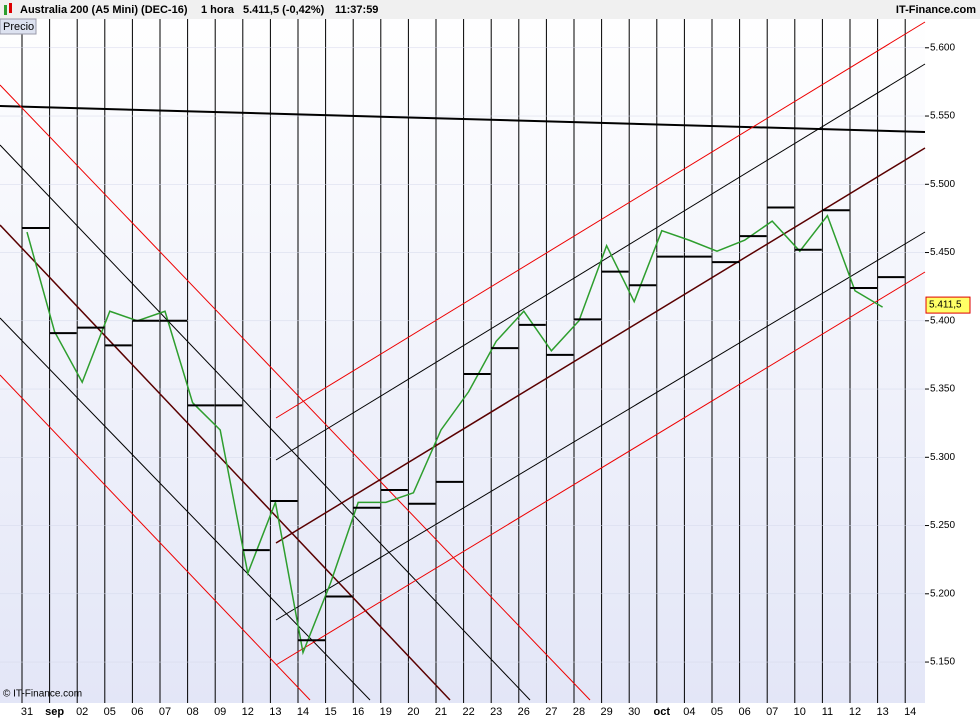  I want to click on x-tick-label: 29, so click(606, 712).